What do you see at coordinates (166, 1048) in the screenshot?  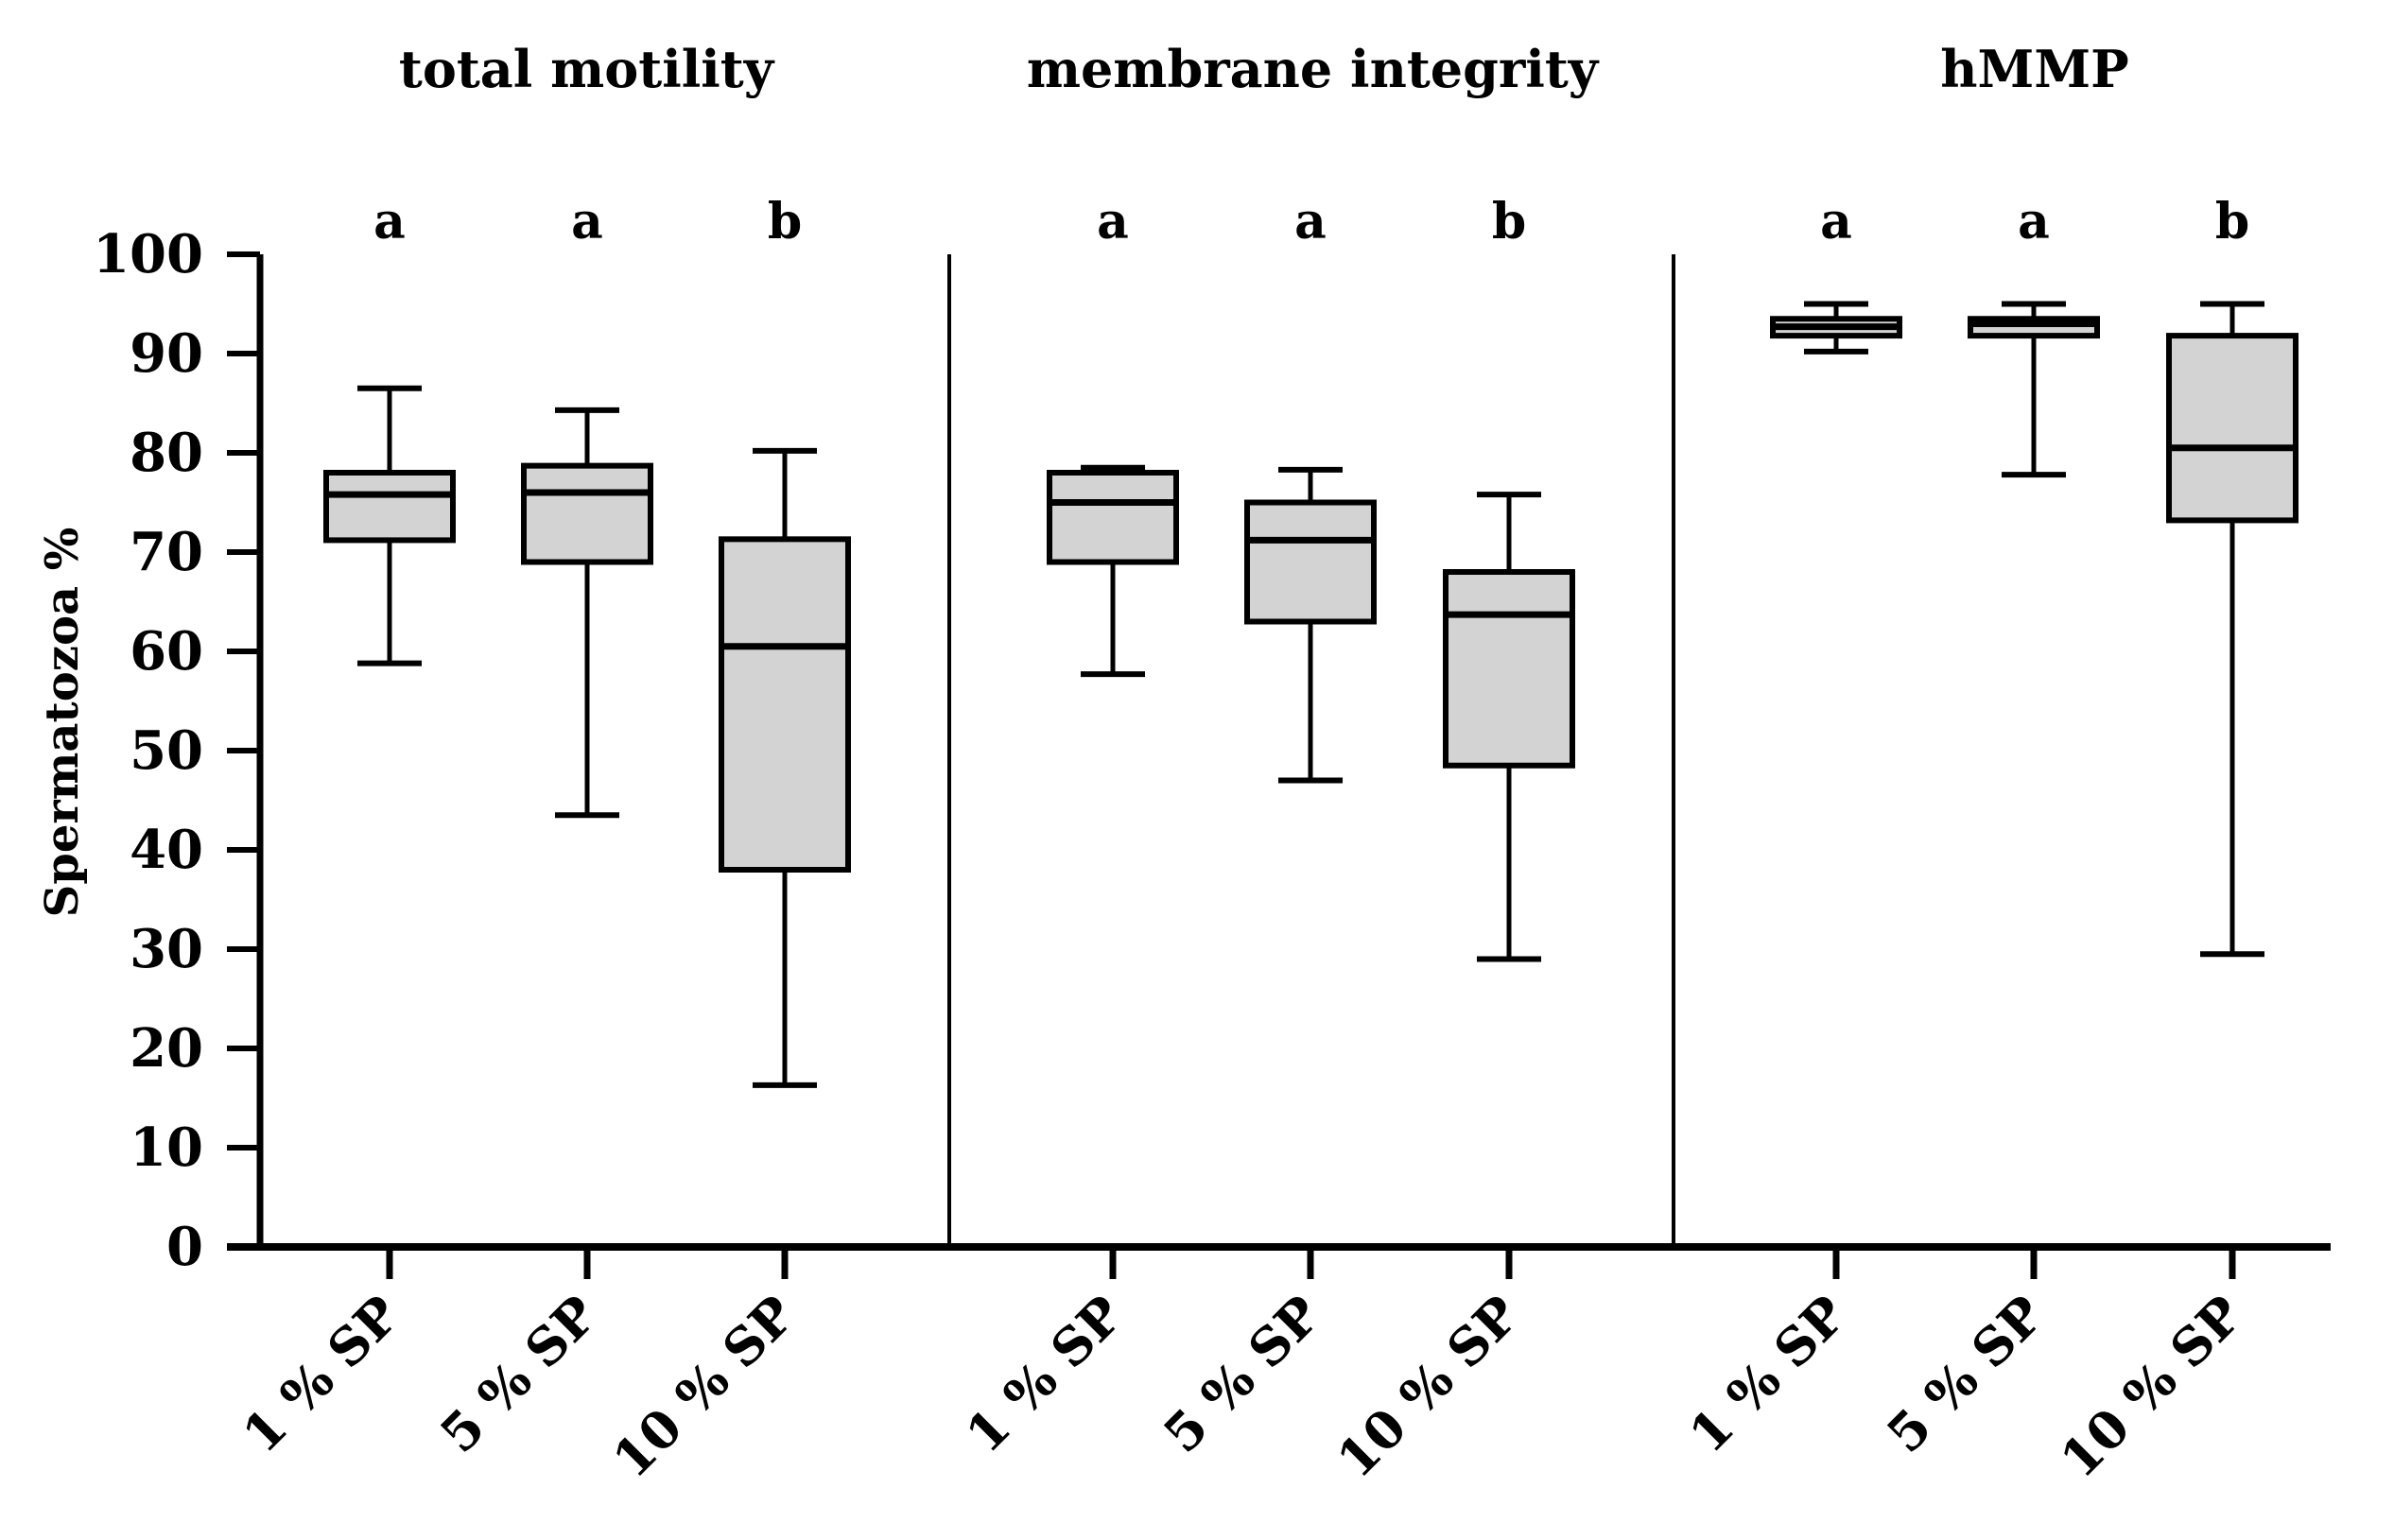 I see `y-tick-label: 20` at bounding box center [166, 1048].